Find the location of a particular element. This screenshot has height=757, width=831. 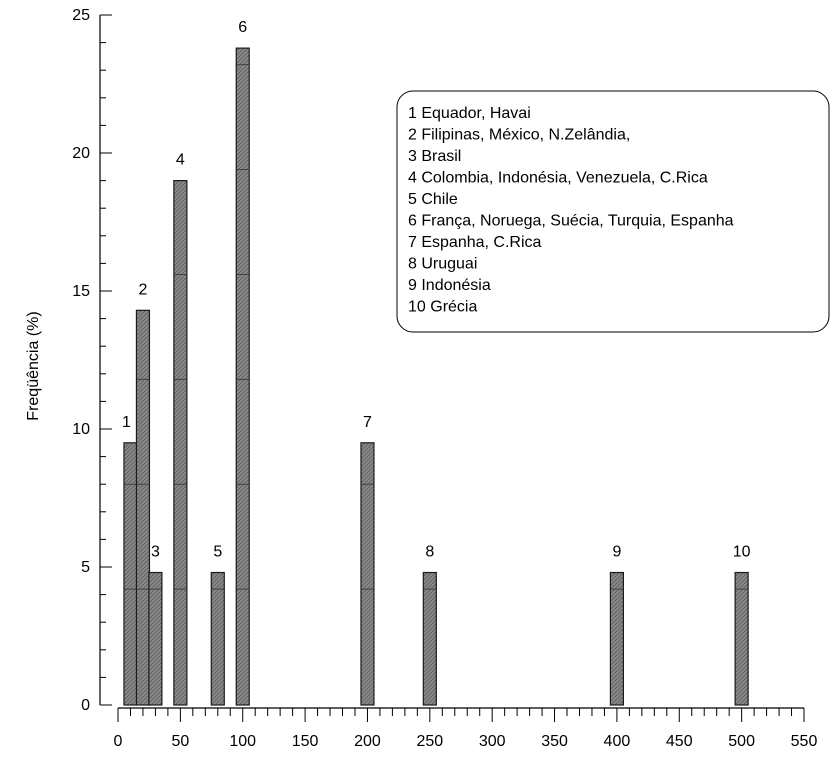

x-tick-label: 0 is located at coordinates (118, 741).